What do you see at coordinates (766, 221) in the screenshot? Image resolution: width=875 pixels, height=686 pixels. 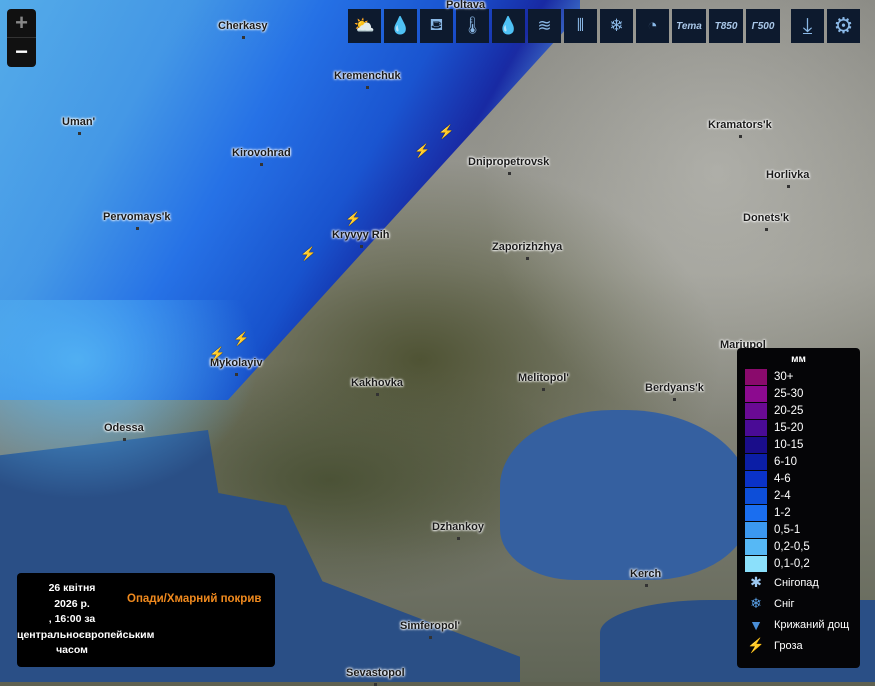 I see `city-label: Donets'k` at bounding box center [766, 221].